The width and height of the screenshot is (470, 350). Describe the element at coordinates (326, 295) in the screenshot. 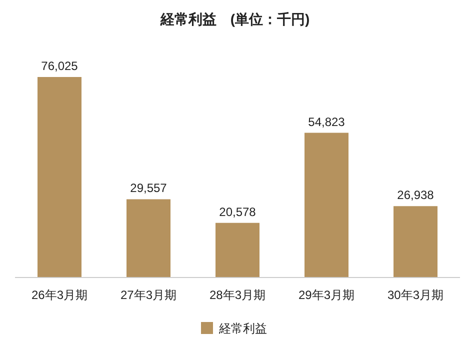

I see `x-tick-label: 29年3月期` at that location.